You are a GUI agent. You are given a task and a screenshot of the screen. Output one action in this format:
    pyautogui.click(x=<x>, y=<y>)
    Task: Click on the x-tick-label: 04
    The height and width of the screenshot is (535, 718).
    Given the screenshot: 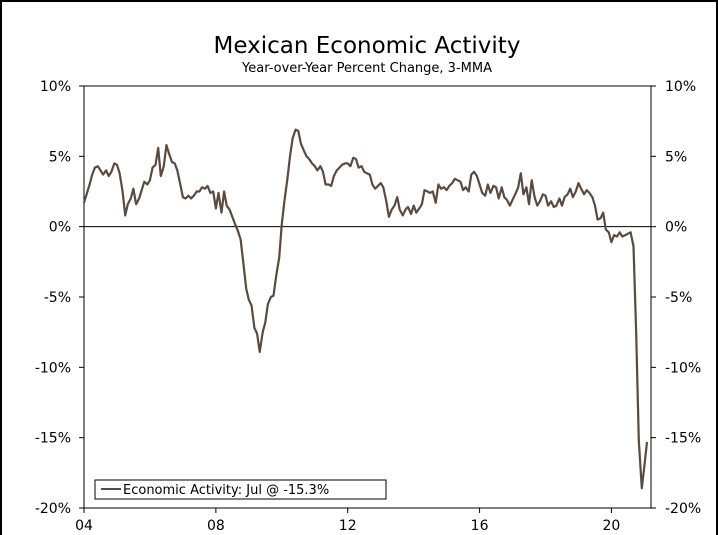 What is the action you would take?
    pyautogui.click(x=84, y=526)
    